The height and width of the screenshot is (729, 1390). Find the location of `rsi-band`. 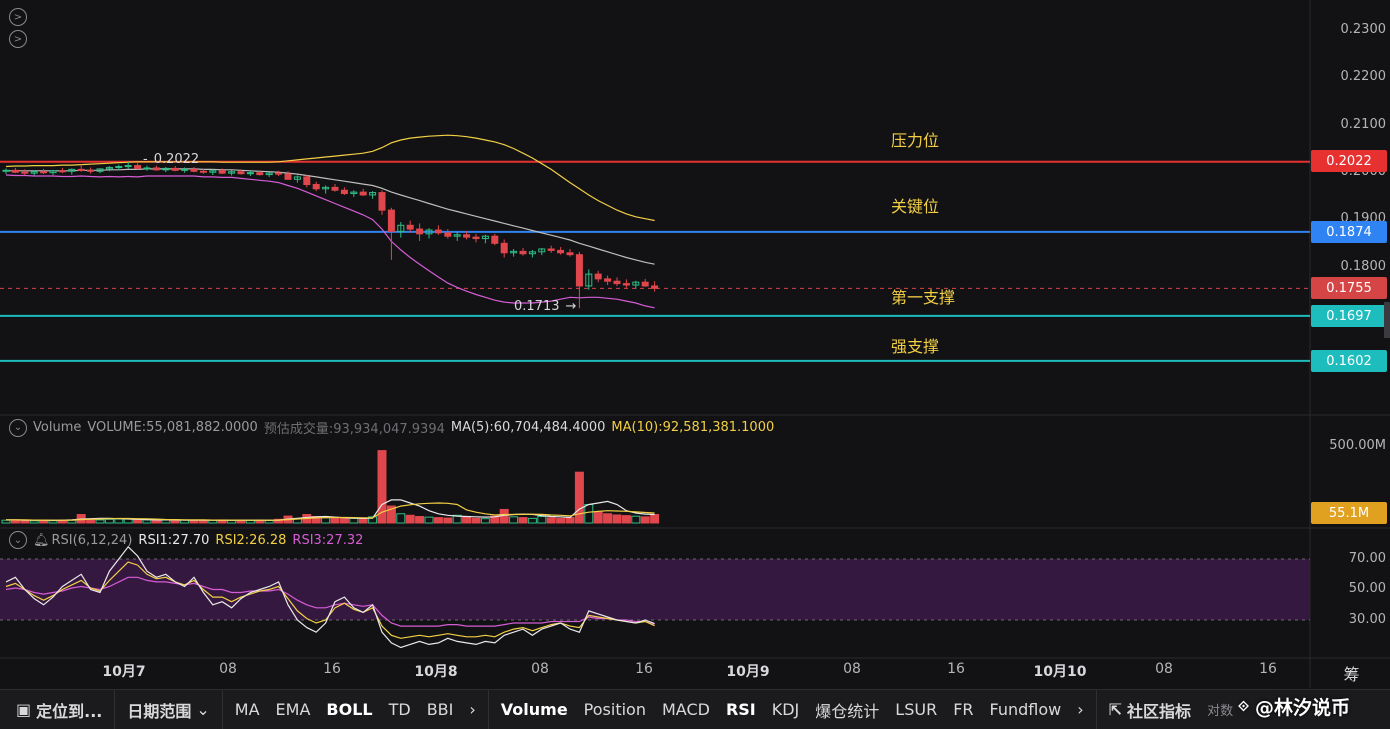

rsi-band is located at coordinates (655, 589).